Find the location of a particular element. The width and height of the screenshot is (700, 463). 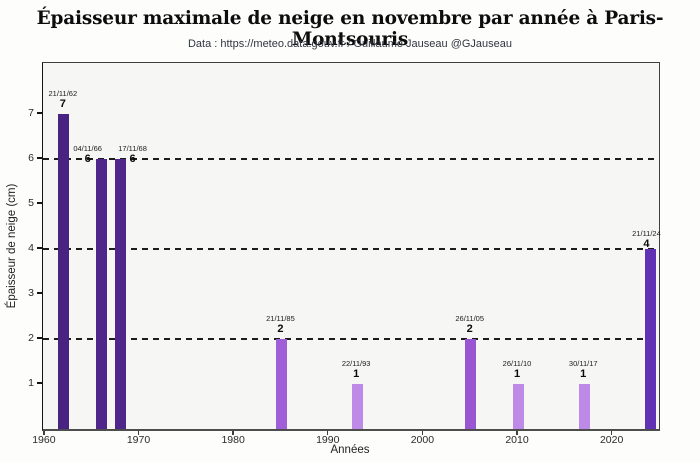

bar-value-label: 4 is located at coordinates (646, 244).